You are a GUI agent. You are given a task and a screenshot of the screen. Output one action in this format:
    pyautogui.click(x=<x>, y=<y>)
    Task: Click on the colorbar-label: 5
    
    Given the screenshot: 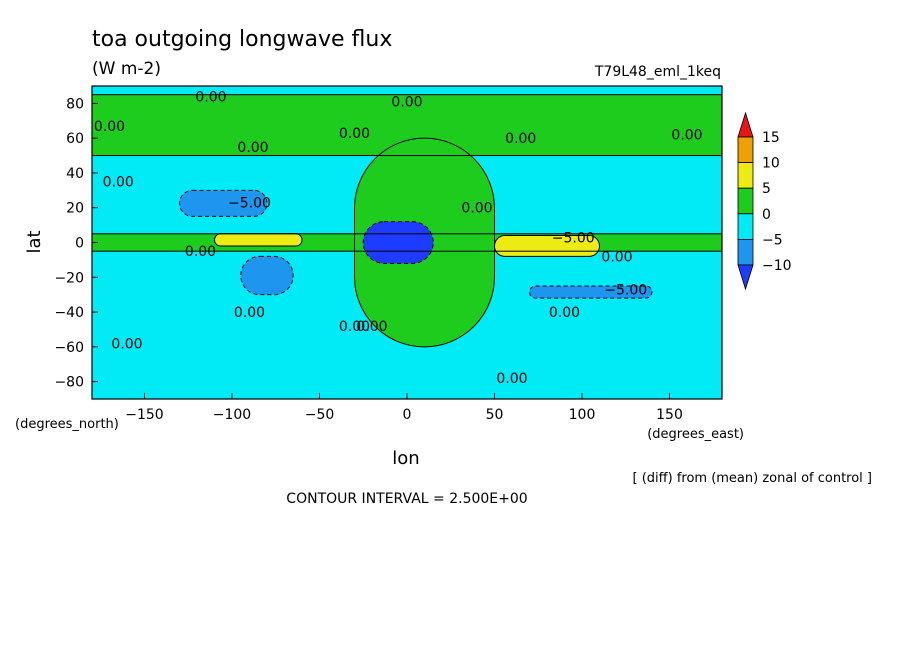 What is the action you would take?
    pyautogui.click(x=766, y=189)
    